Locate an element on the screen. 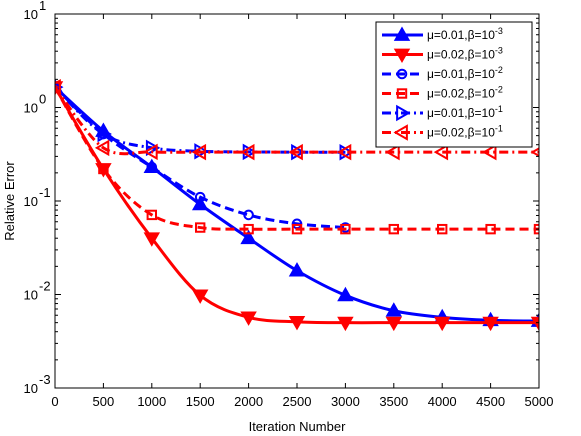 This screenshot has height=436, width=581. x-tick-label-1: 0 is located at coordinates (54, 401).